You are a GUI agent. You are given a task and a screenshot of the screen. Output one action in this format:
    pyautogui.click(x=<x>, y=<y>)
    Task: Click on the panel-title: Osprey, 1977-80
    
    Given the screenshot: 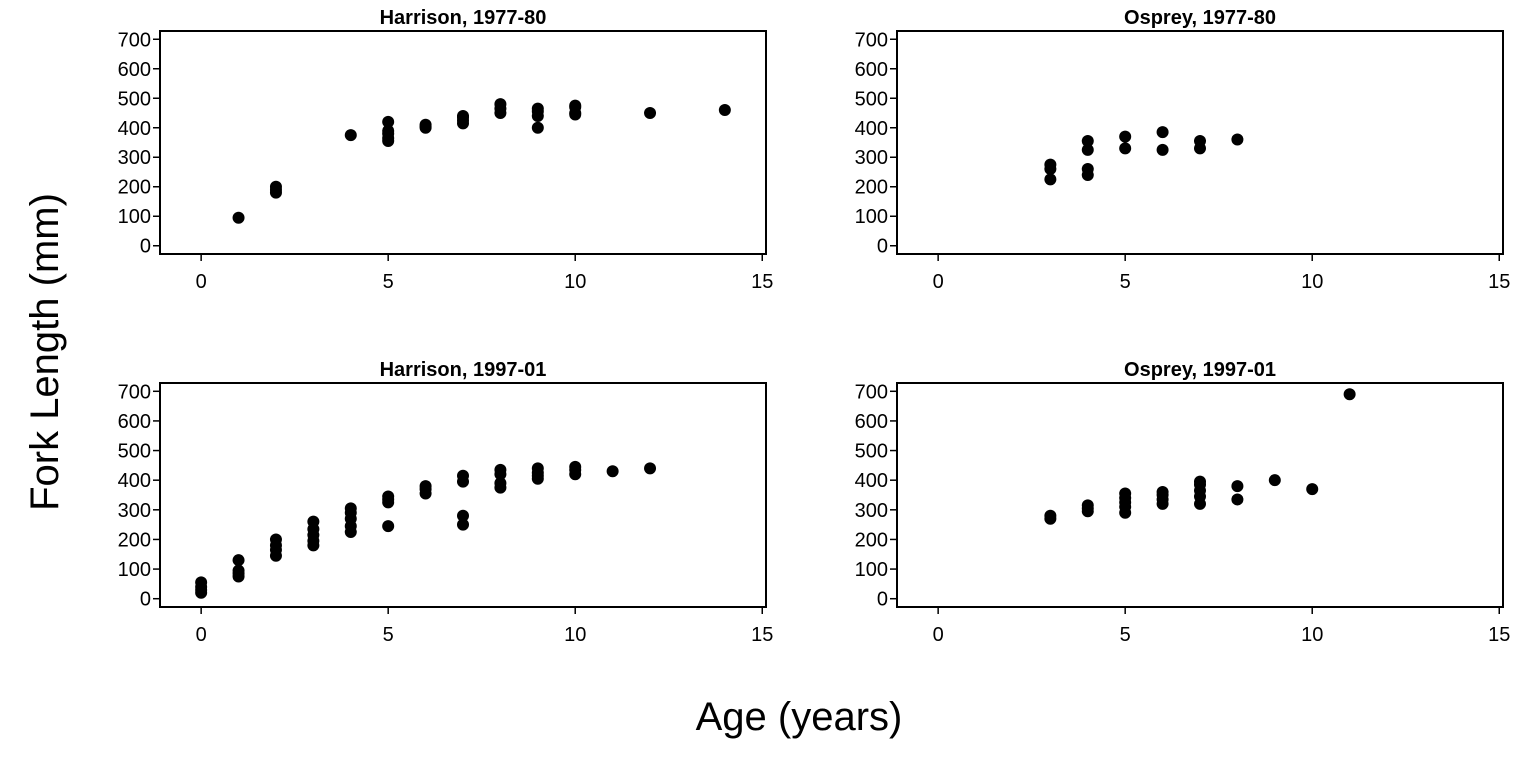 What is the action you would take?
    pyautogui.click(x=1200, y=18)
    